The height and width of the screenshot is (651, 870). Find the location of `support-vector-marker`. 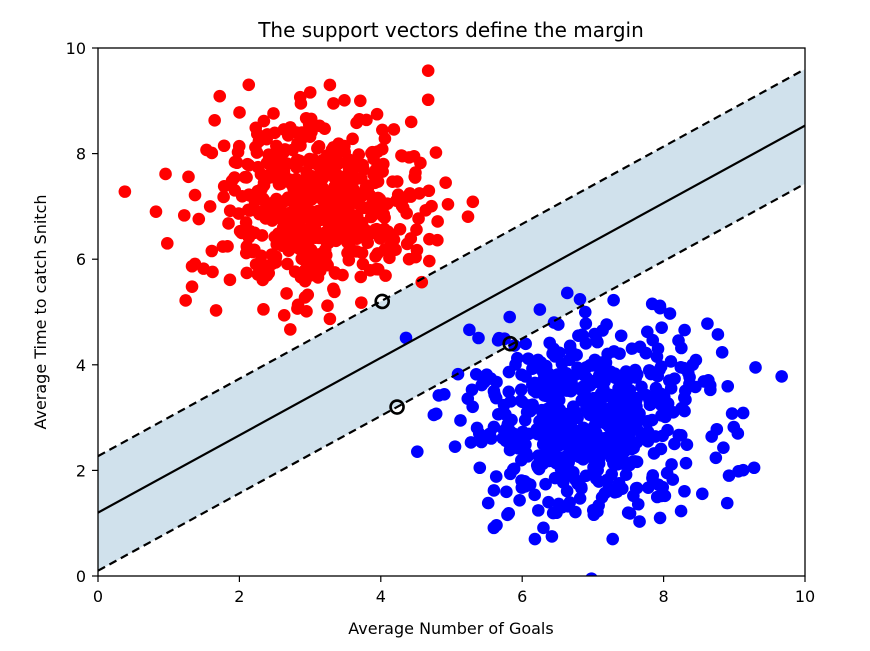

support-vector-marker is located at coordinates (397, 407).